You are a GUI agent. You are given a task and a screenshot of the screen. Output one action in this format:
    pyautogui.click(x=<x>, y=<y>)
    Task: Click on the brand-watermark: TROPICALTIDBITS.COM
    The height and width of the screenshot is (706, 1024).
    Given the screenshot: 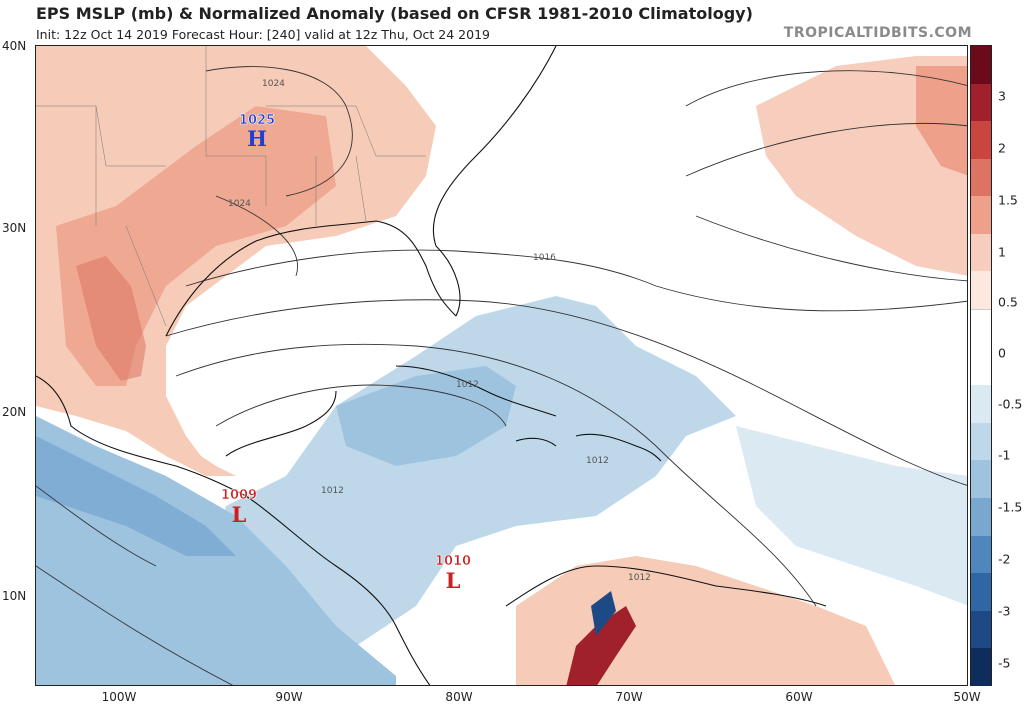 What is the action you would take?
    pyautogui.click(x=877, y=33)
    